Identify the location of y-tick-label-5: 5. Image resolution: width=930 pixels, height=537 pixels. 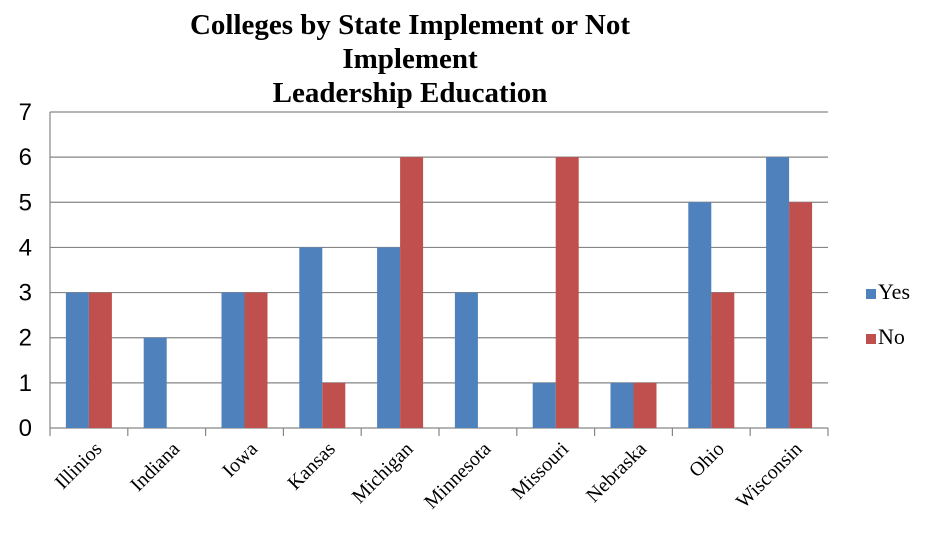
(25, 202).